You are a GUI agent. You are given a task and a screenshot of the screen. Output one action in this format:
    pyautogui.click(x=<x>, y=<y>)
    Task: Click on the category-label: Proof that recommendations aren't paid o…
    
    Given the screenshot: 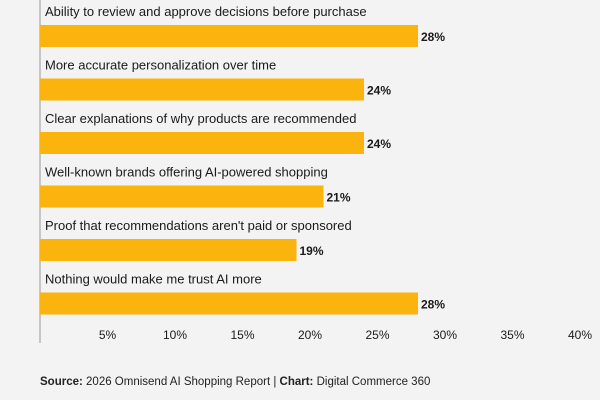 What is the action you would take?
    pyautogui.click(x=198, y=225)
    